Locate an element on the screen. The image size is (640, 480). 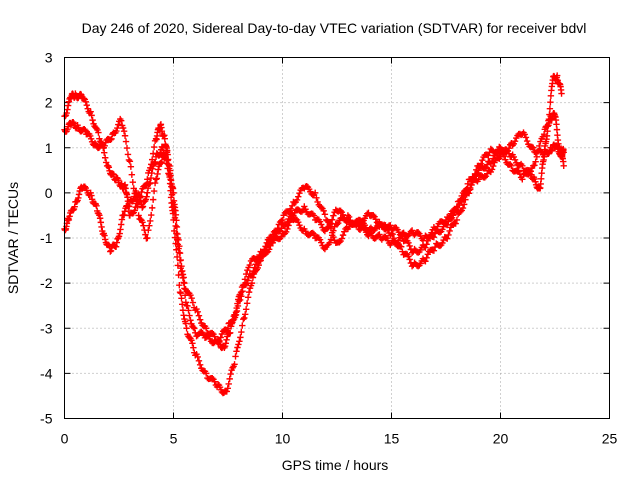
y-tick-label: -2 is located at coordinates (46, 283).